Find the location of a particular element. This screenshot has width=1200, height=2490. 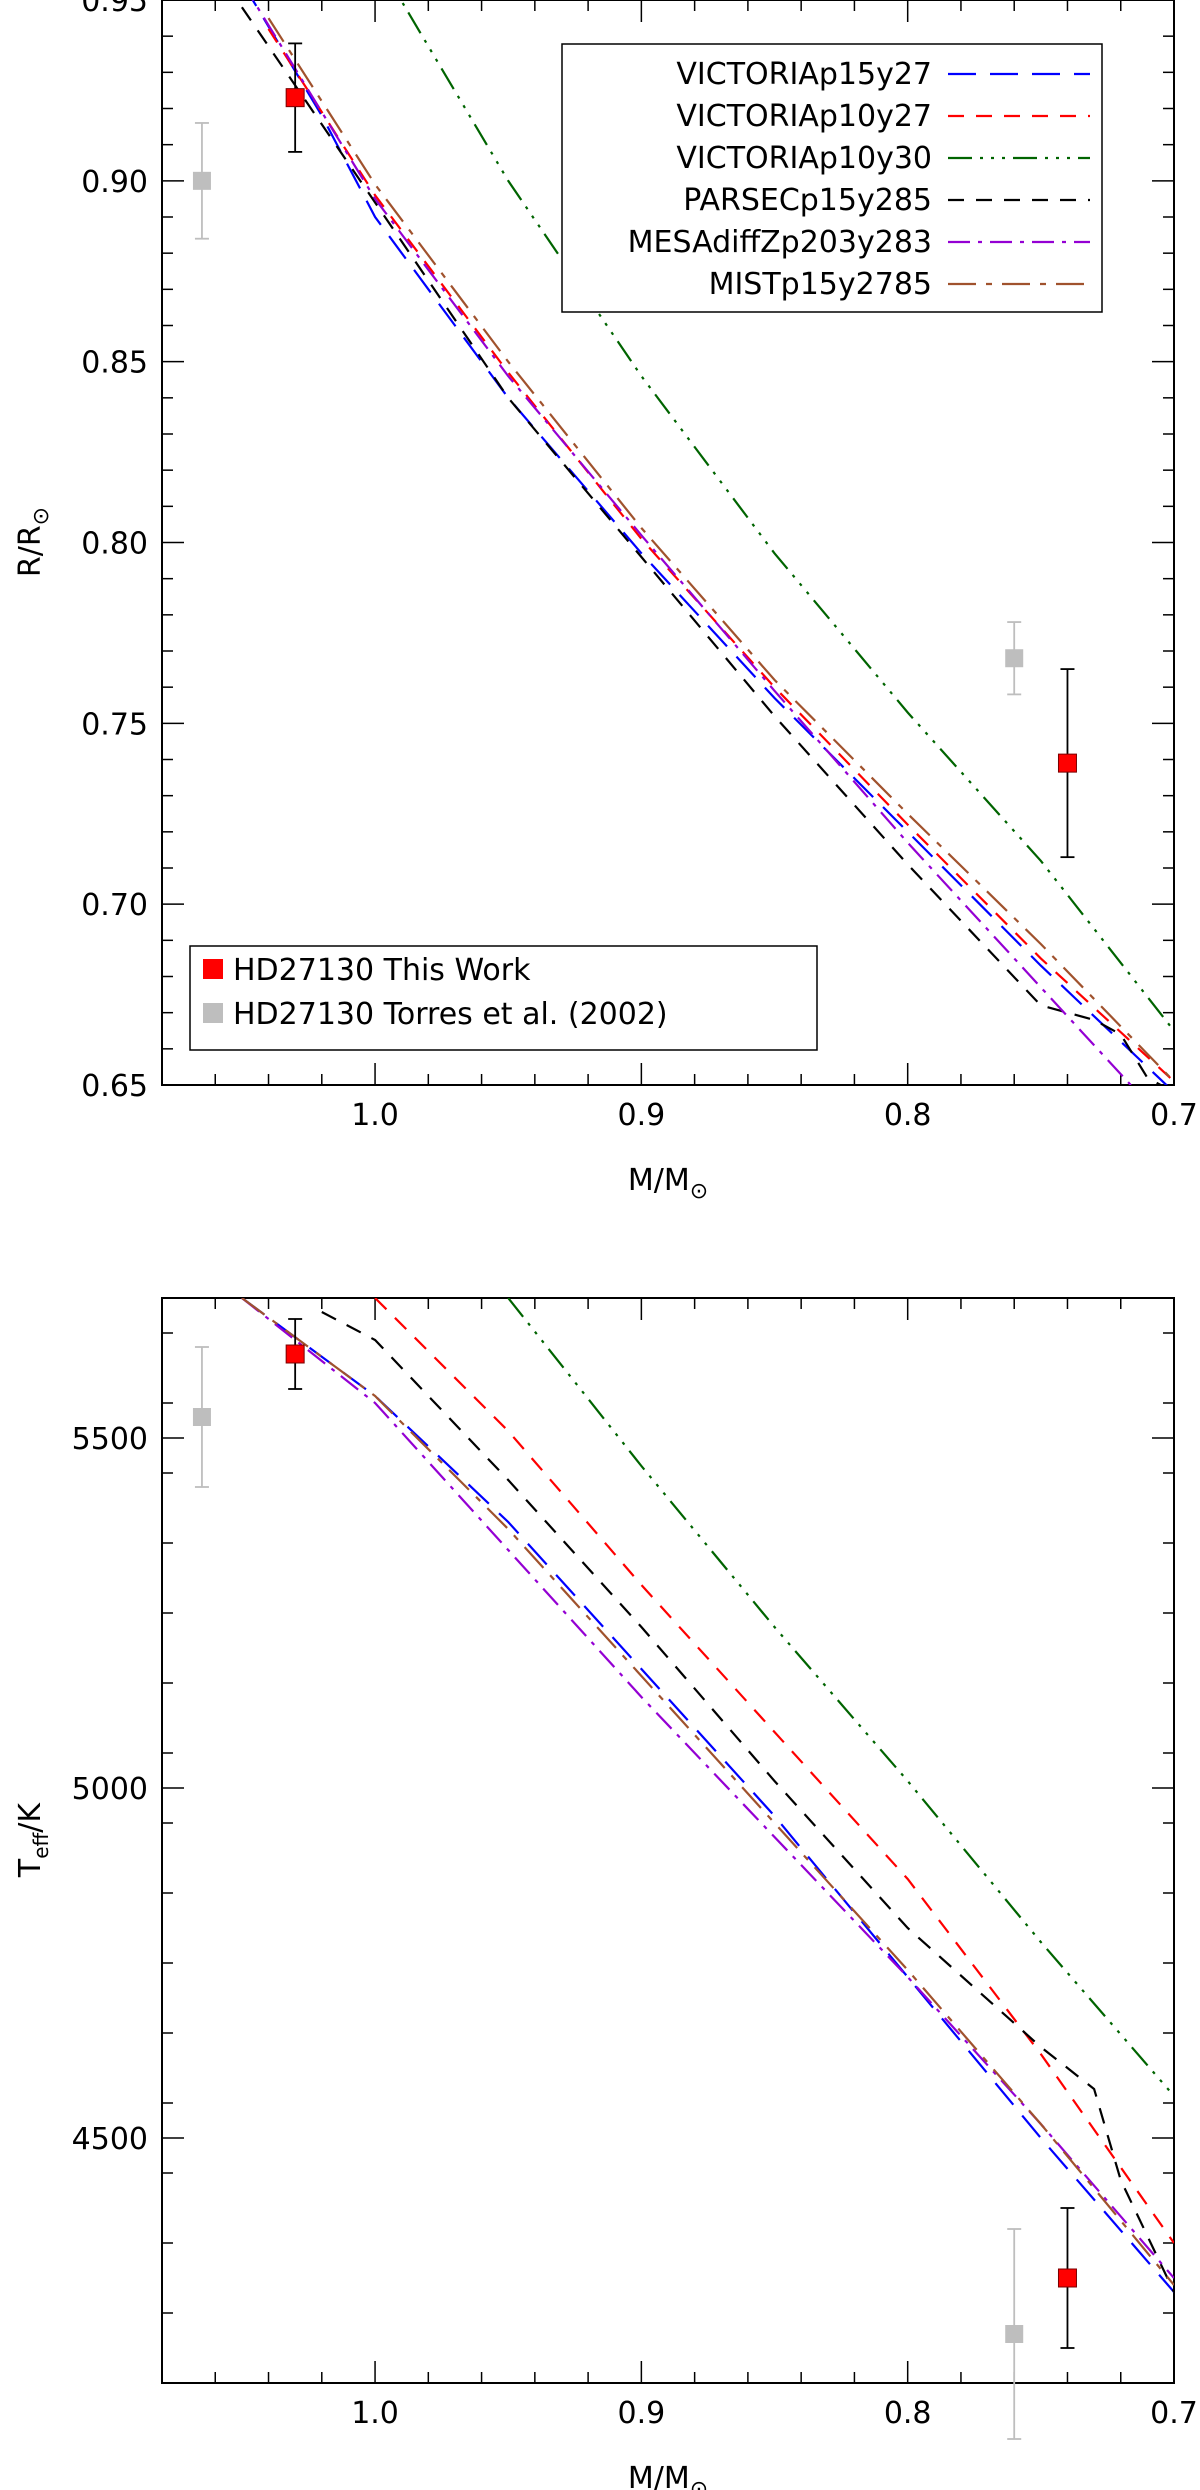

y-tick-label: 0.70 is located at coordinates (114, 905).